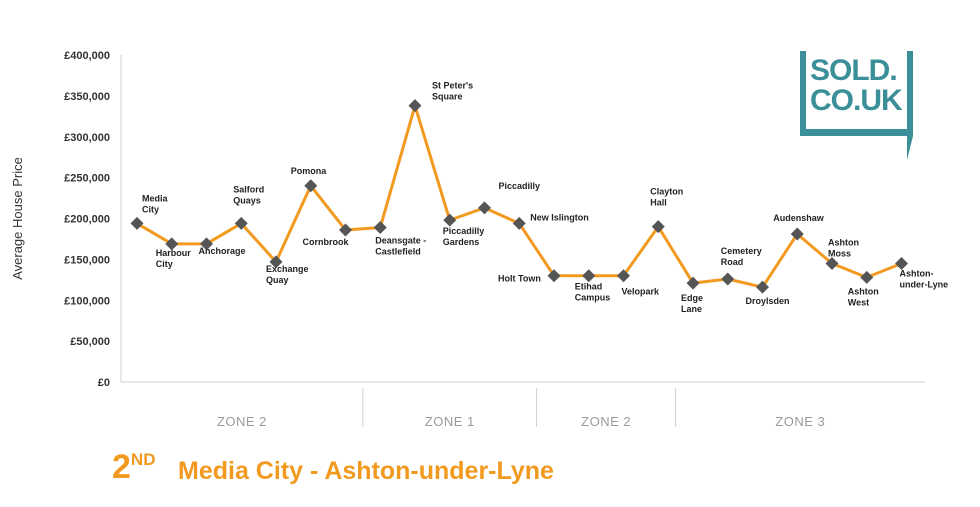 The image size is (980, 507). I want to click on data-point-label: New Islington, so click(559, 217).